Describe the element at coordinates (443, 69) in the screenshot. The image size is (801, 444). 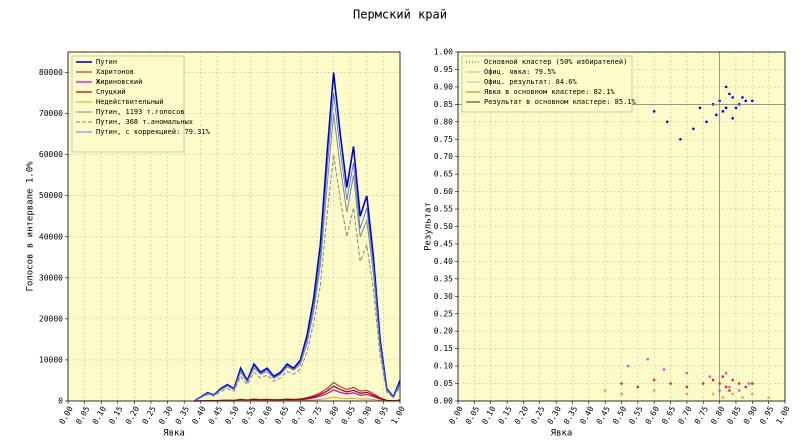
I see `y-tick-label: 0.95` at that location.